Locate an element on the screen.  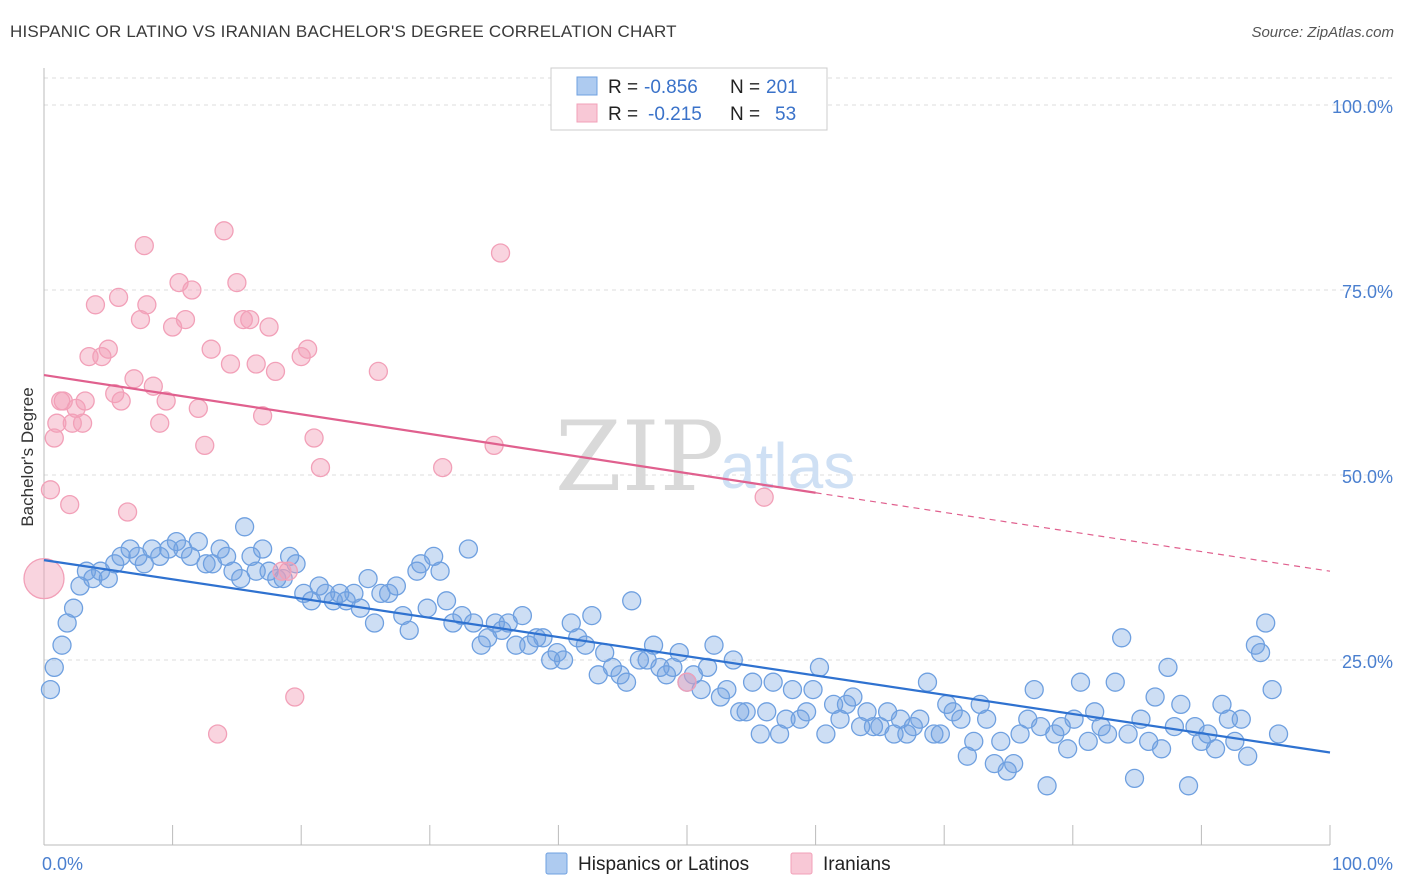
bottom-legend-swatch-hispanics is located at coordinates (556, 863).